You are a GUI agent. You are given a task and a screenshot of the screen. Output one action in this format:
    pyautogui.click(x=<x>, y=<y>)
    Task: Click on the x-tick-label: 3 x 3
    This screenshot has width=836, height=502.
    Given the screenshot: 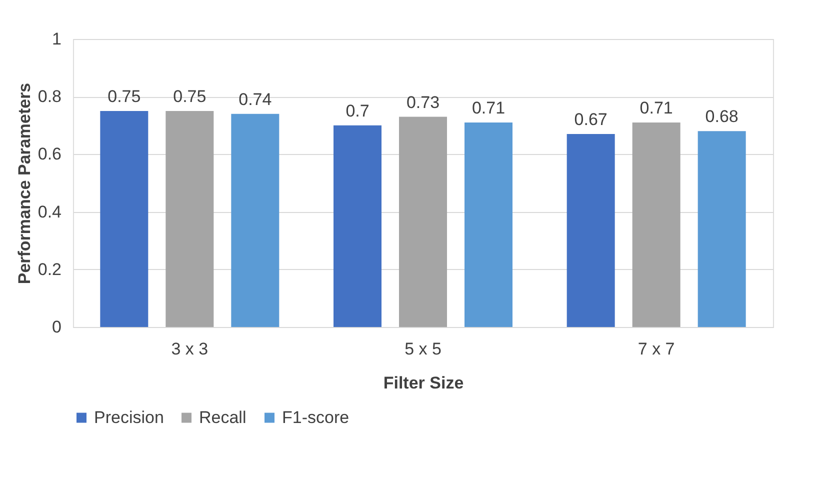 What is the action you would take?
    pyautogui.click(x=189, y=349)
    